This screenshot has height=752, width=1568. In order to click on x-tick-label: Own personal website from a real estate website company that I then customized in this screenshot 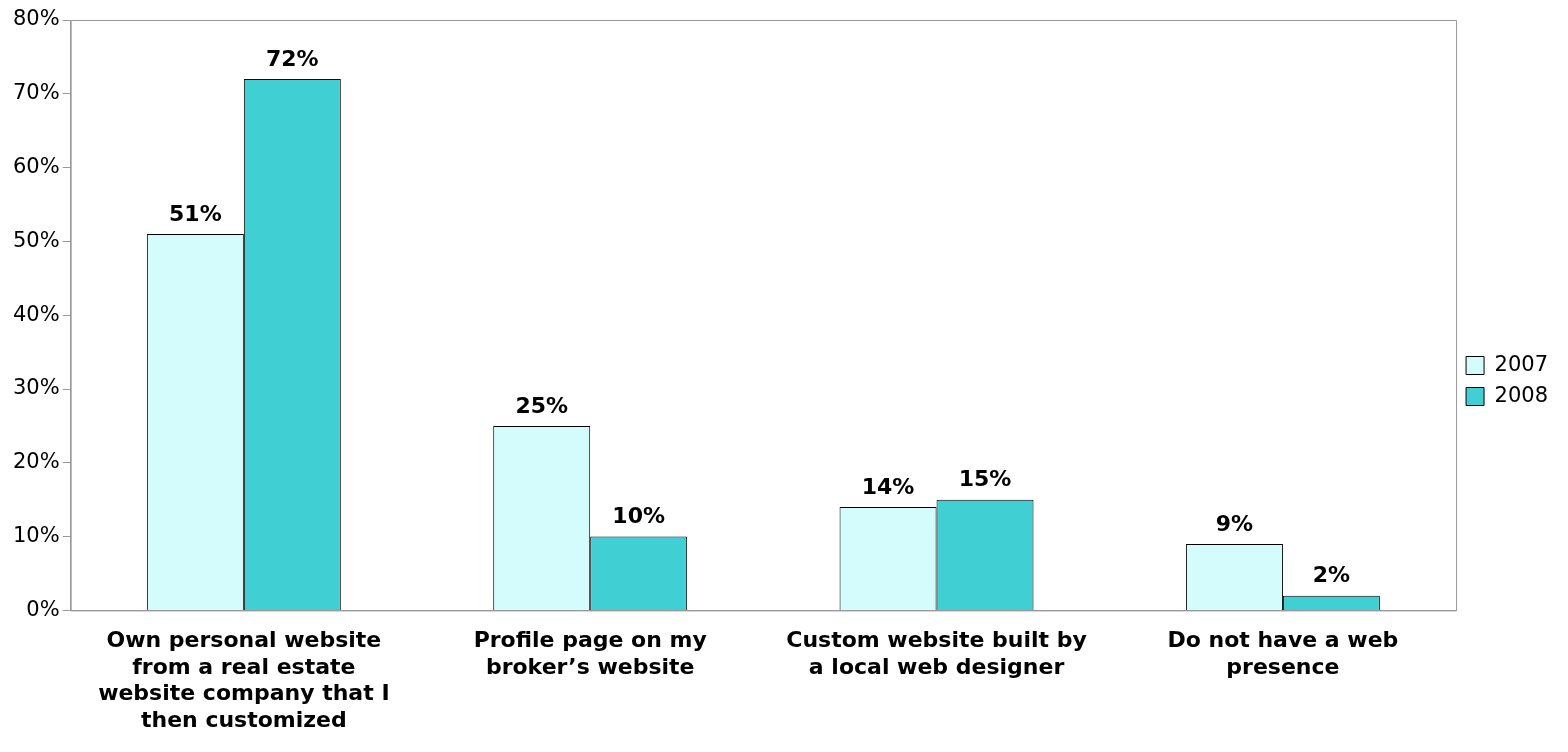, I will do `click(244, 679)`.